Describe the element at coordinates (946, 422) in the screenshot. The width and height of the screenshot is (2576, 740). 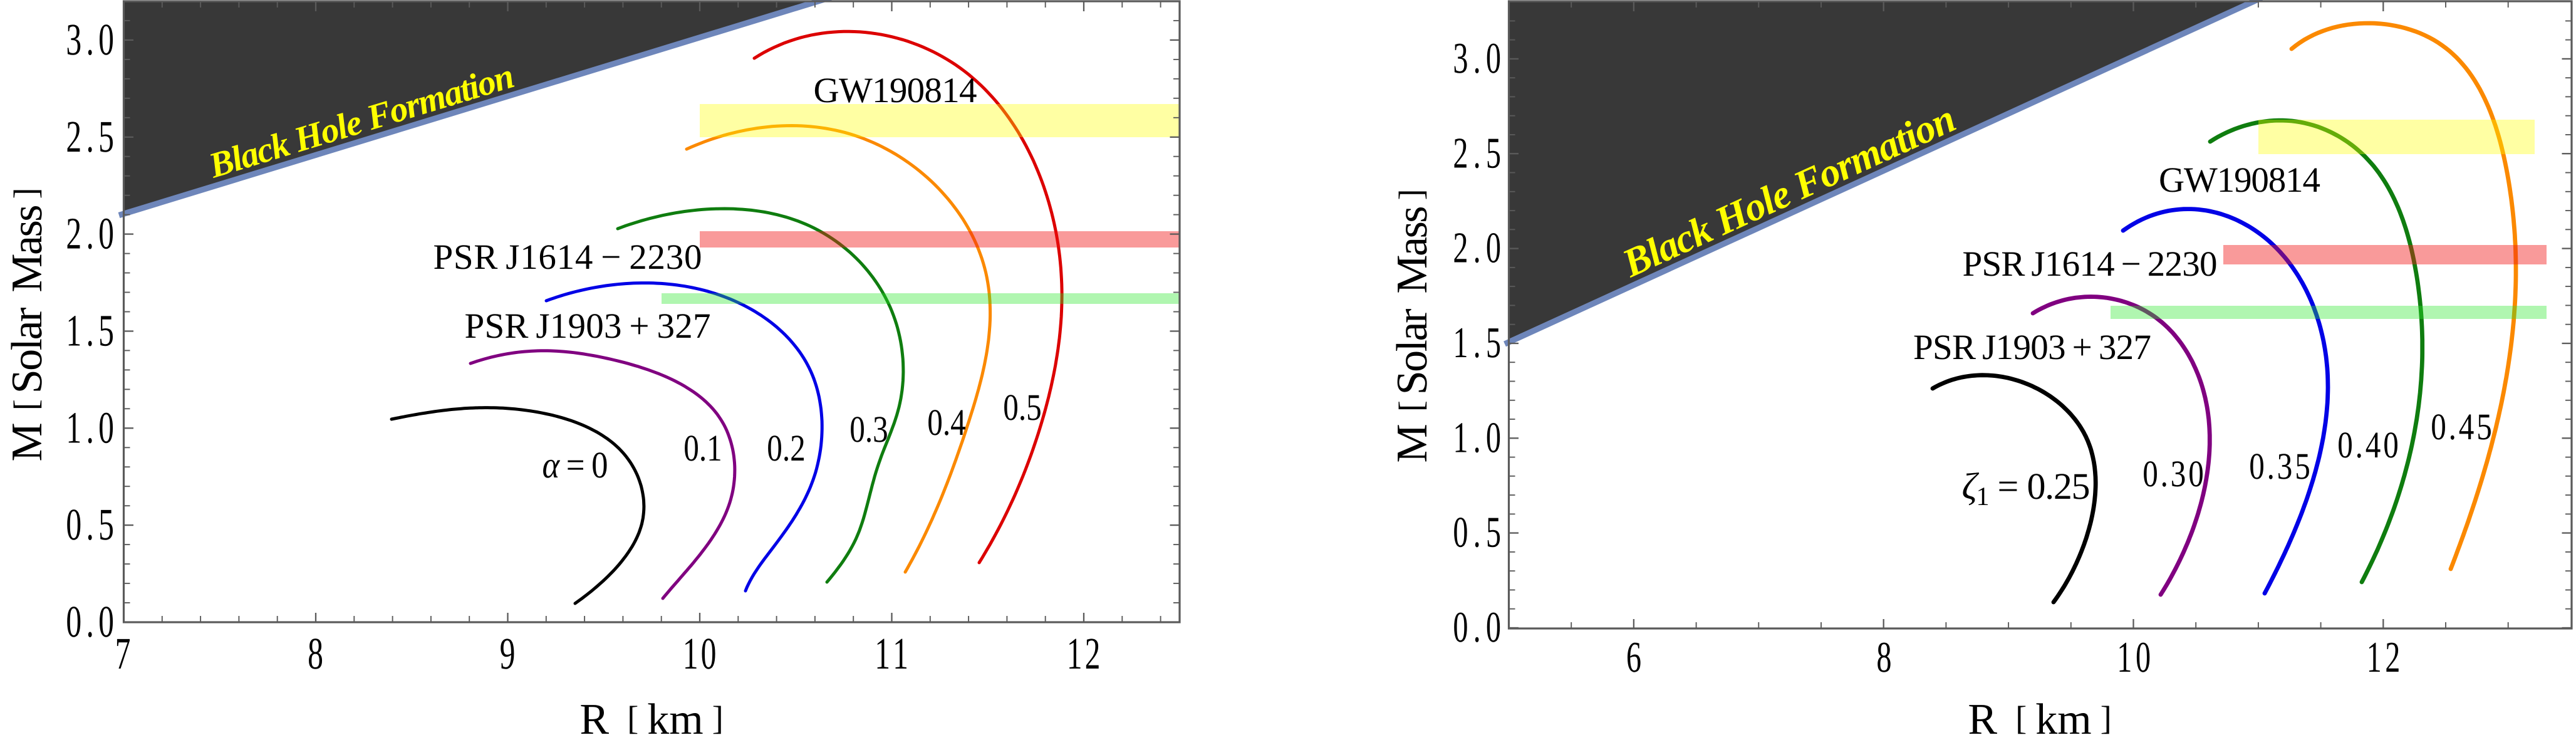
I see `svg-text: 0.4` at that location.